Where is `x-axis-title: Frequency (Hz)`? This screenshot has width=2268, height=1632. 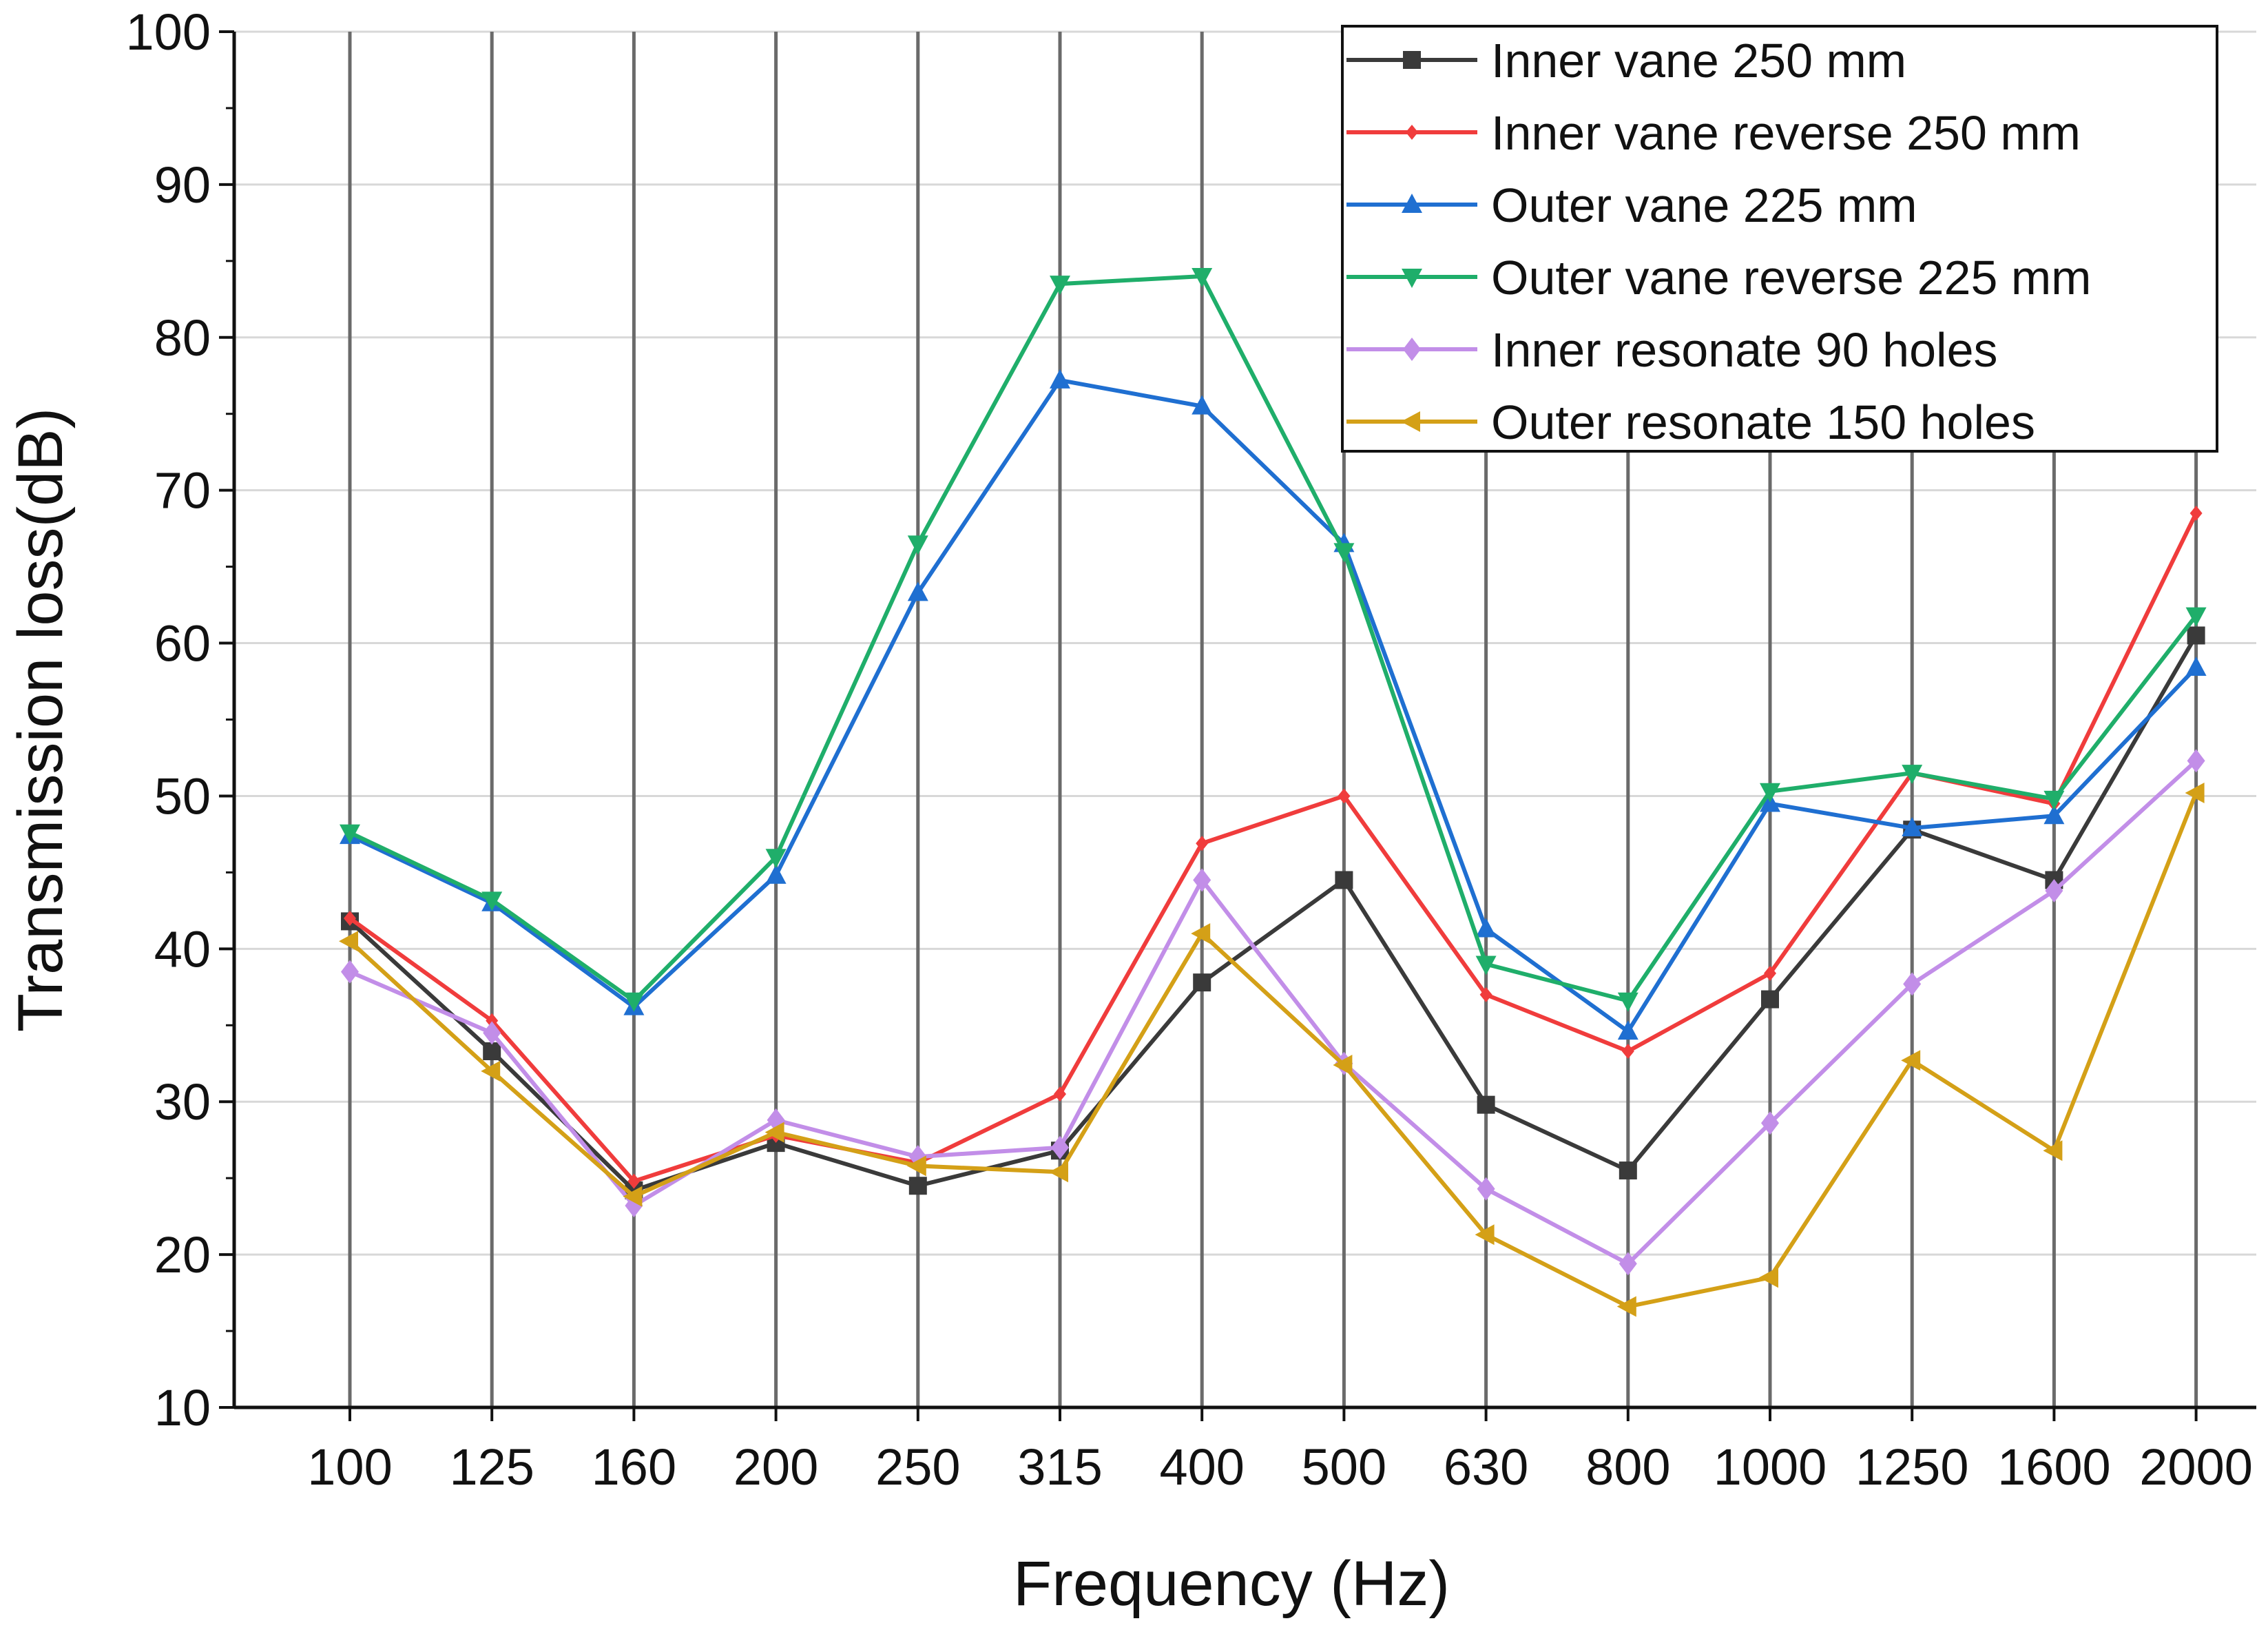
x-axis-title: Frequency (Hz) is located at coordinates (1231, 1584).